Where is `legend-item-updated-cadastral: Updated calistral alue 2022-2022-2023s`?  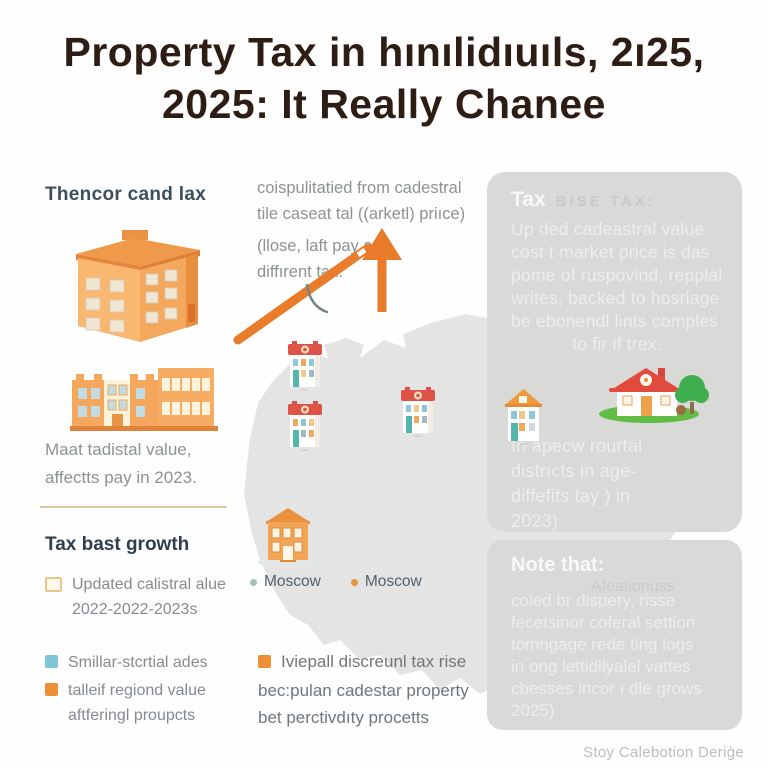
legend-item-updated-cadastral: Updated calistral alue 2022-2022-2023s is located at coordinates (135, 597).